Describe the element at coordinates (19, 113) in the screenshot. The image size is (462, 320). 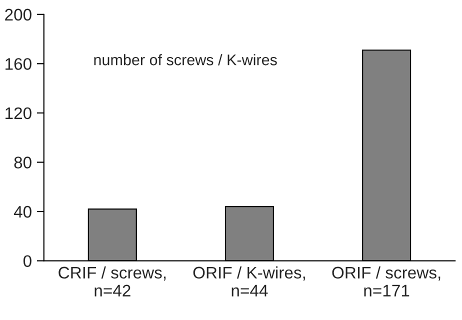
I see `y-tick-label: 120` at that location.